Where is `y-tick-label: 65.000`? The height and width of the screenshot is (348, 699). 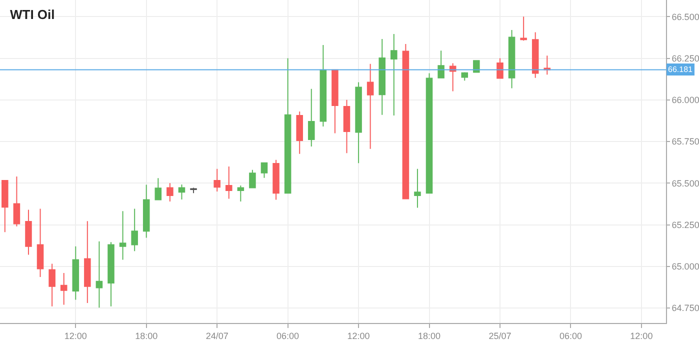 y-tick-label: 65.000 is located at coordinates (685, 267).